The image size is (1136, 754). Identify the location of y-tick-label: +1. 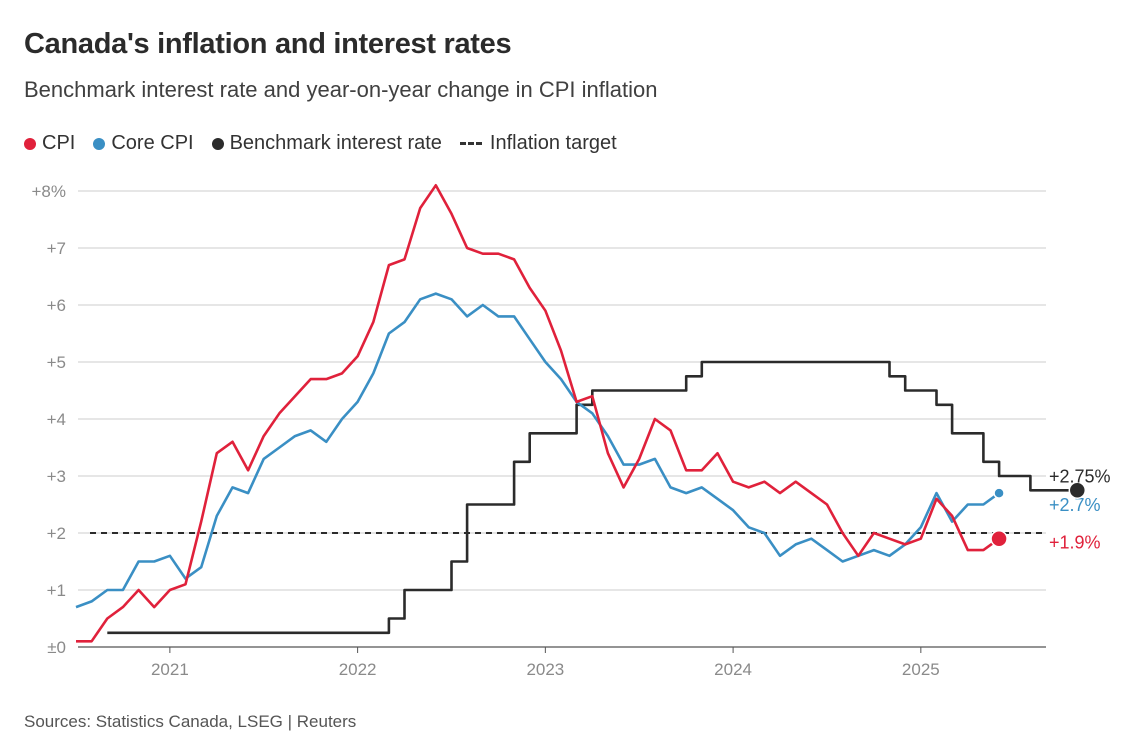
(56, 590).